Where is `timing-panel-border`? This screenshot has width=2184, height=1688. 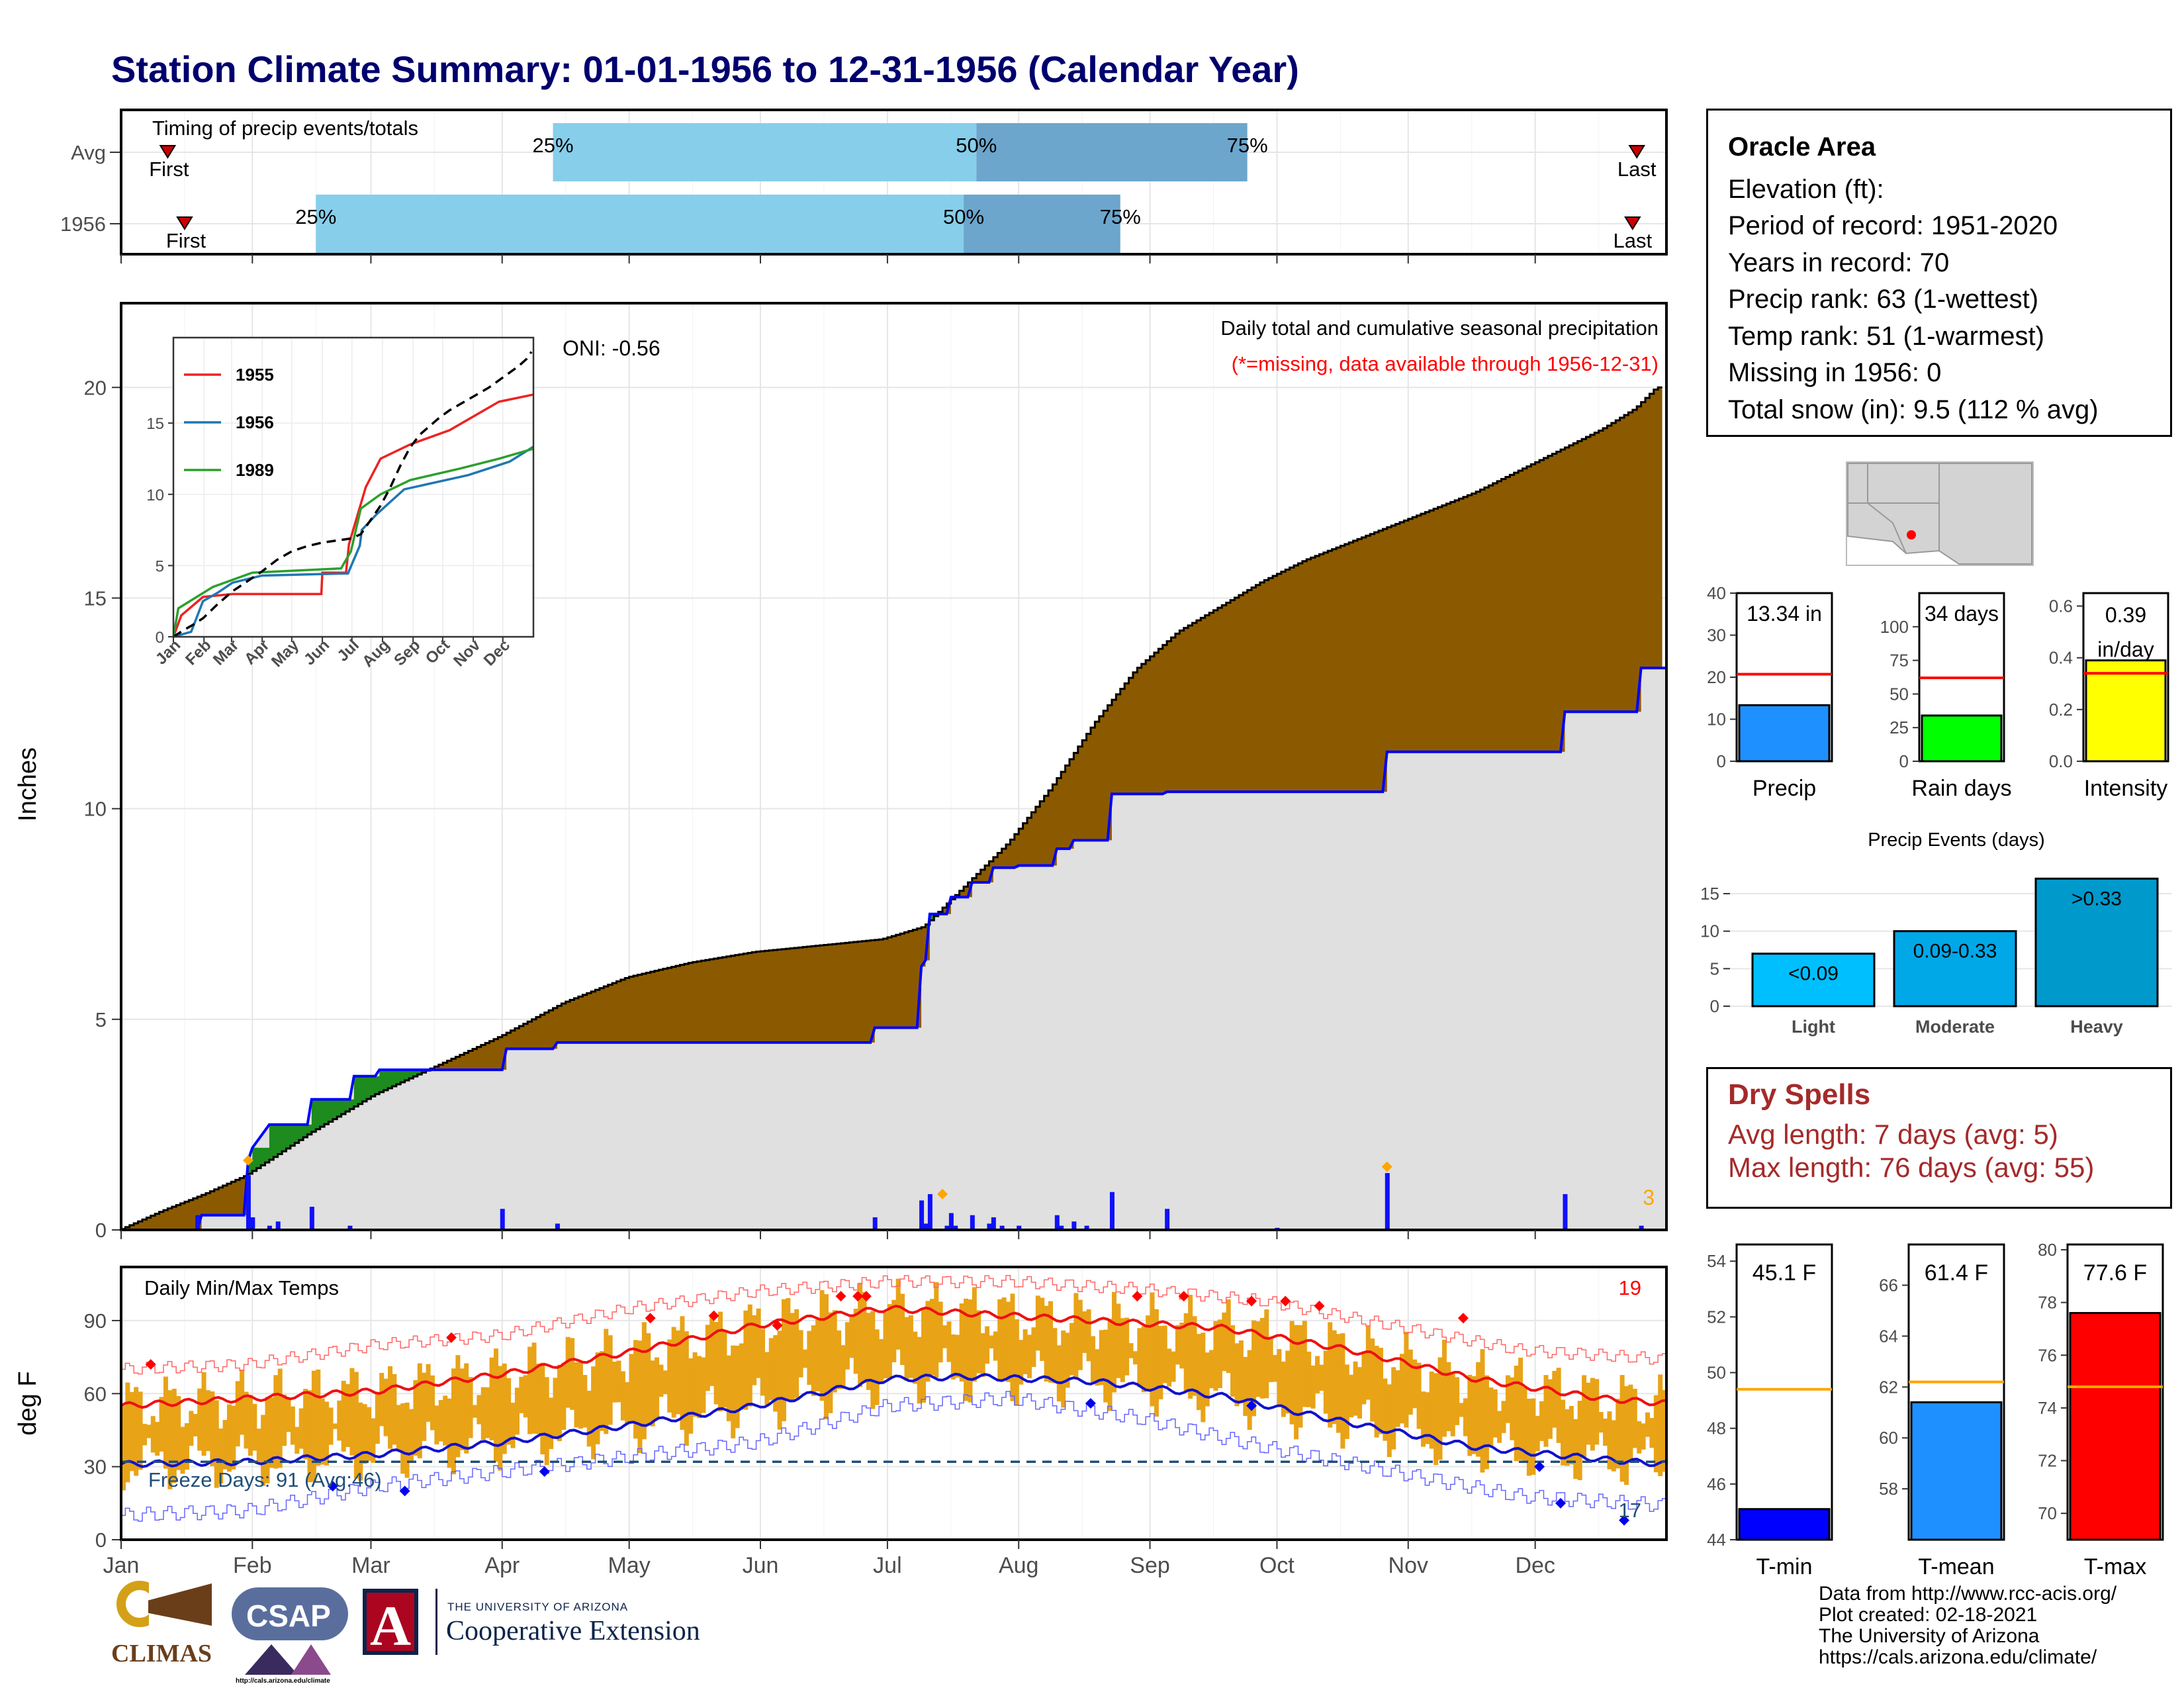
timing-panel-border is located at coordinates (894, 182).